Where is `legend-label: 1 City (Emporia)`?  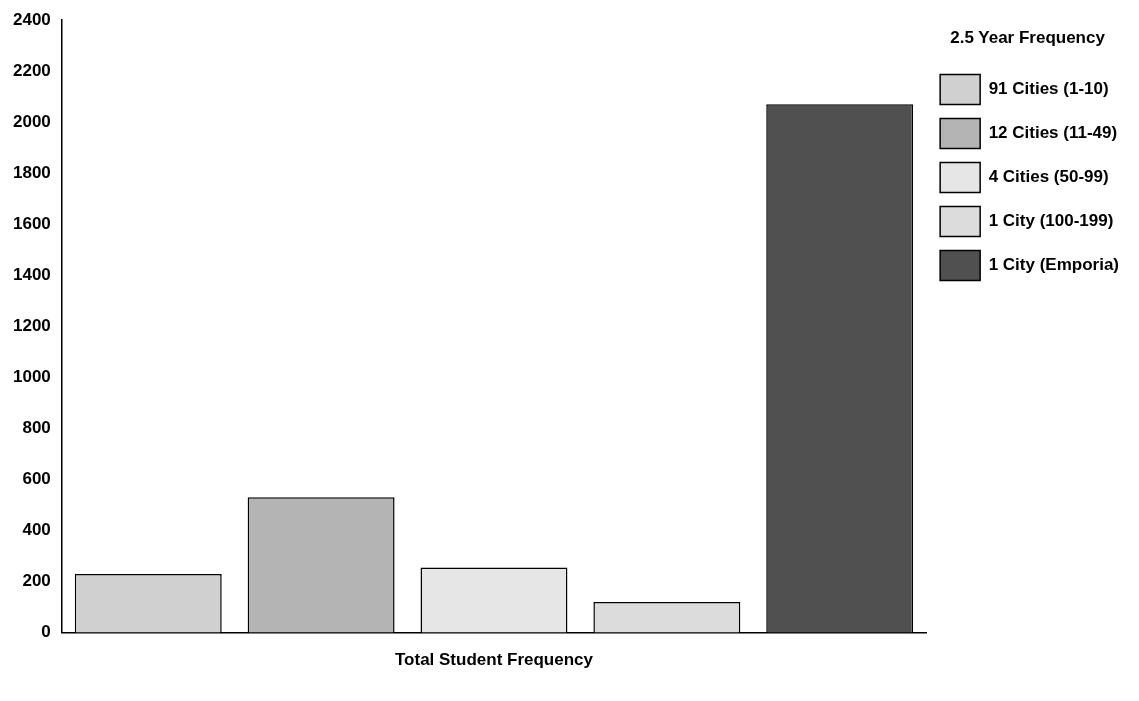 legend-label: 1 City (Emporia) is located at coordinates (1053, 265).